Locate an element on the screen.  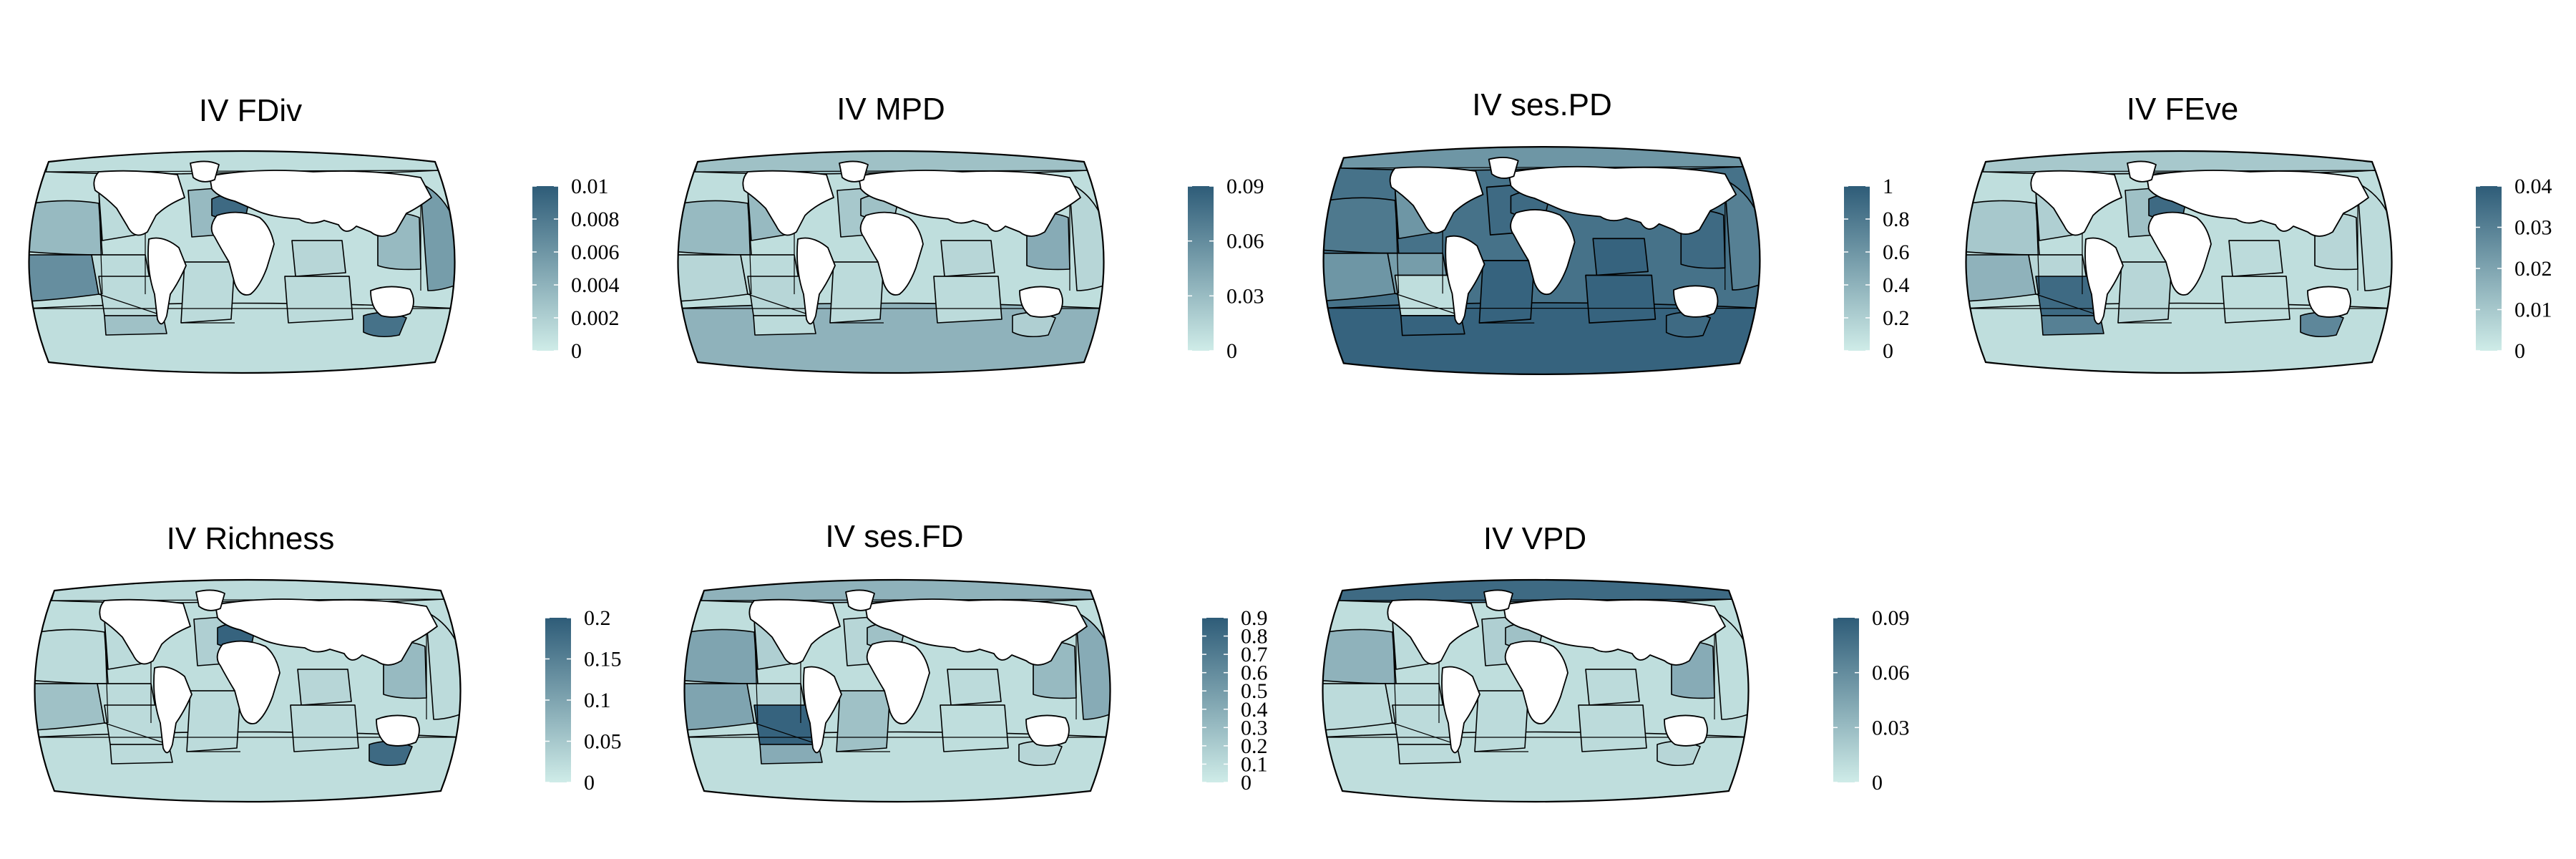
legend-tick-label: 0.02 is located at coordinates (2533, 269).